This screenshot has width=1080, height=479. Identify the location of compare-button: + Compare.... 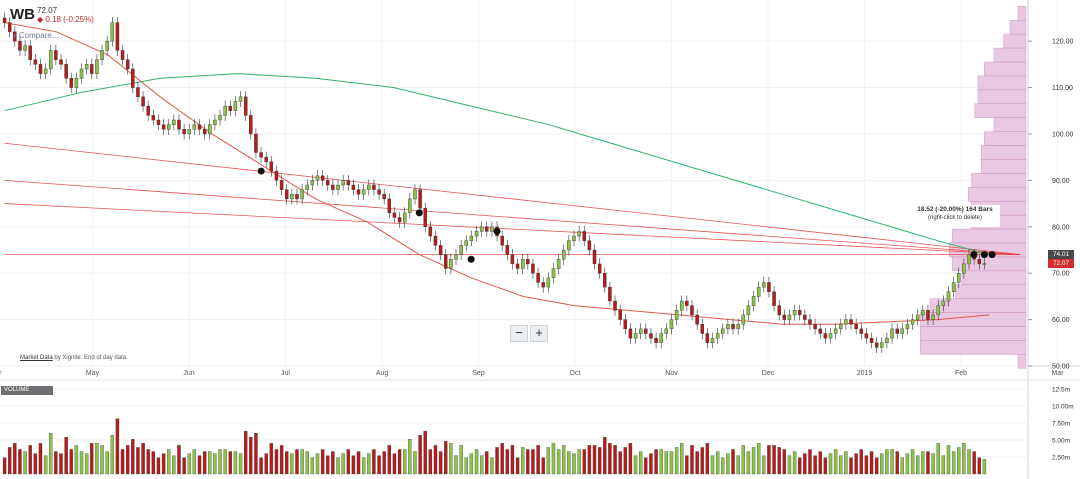
(35, 35).